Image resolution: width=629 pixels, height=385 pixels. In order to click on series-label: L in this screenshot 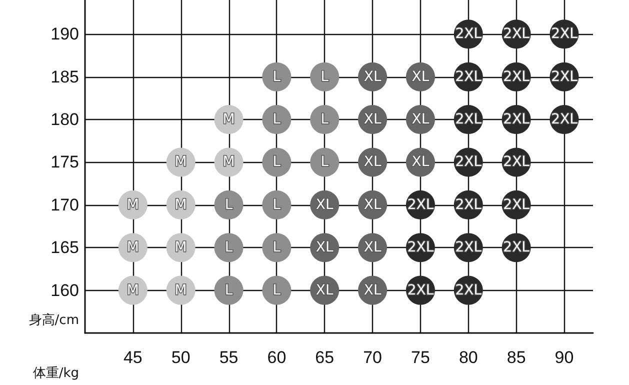, I will do `click(228, 290)`.